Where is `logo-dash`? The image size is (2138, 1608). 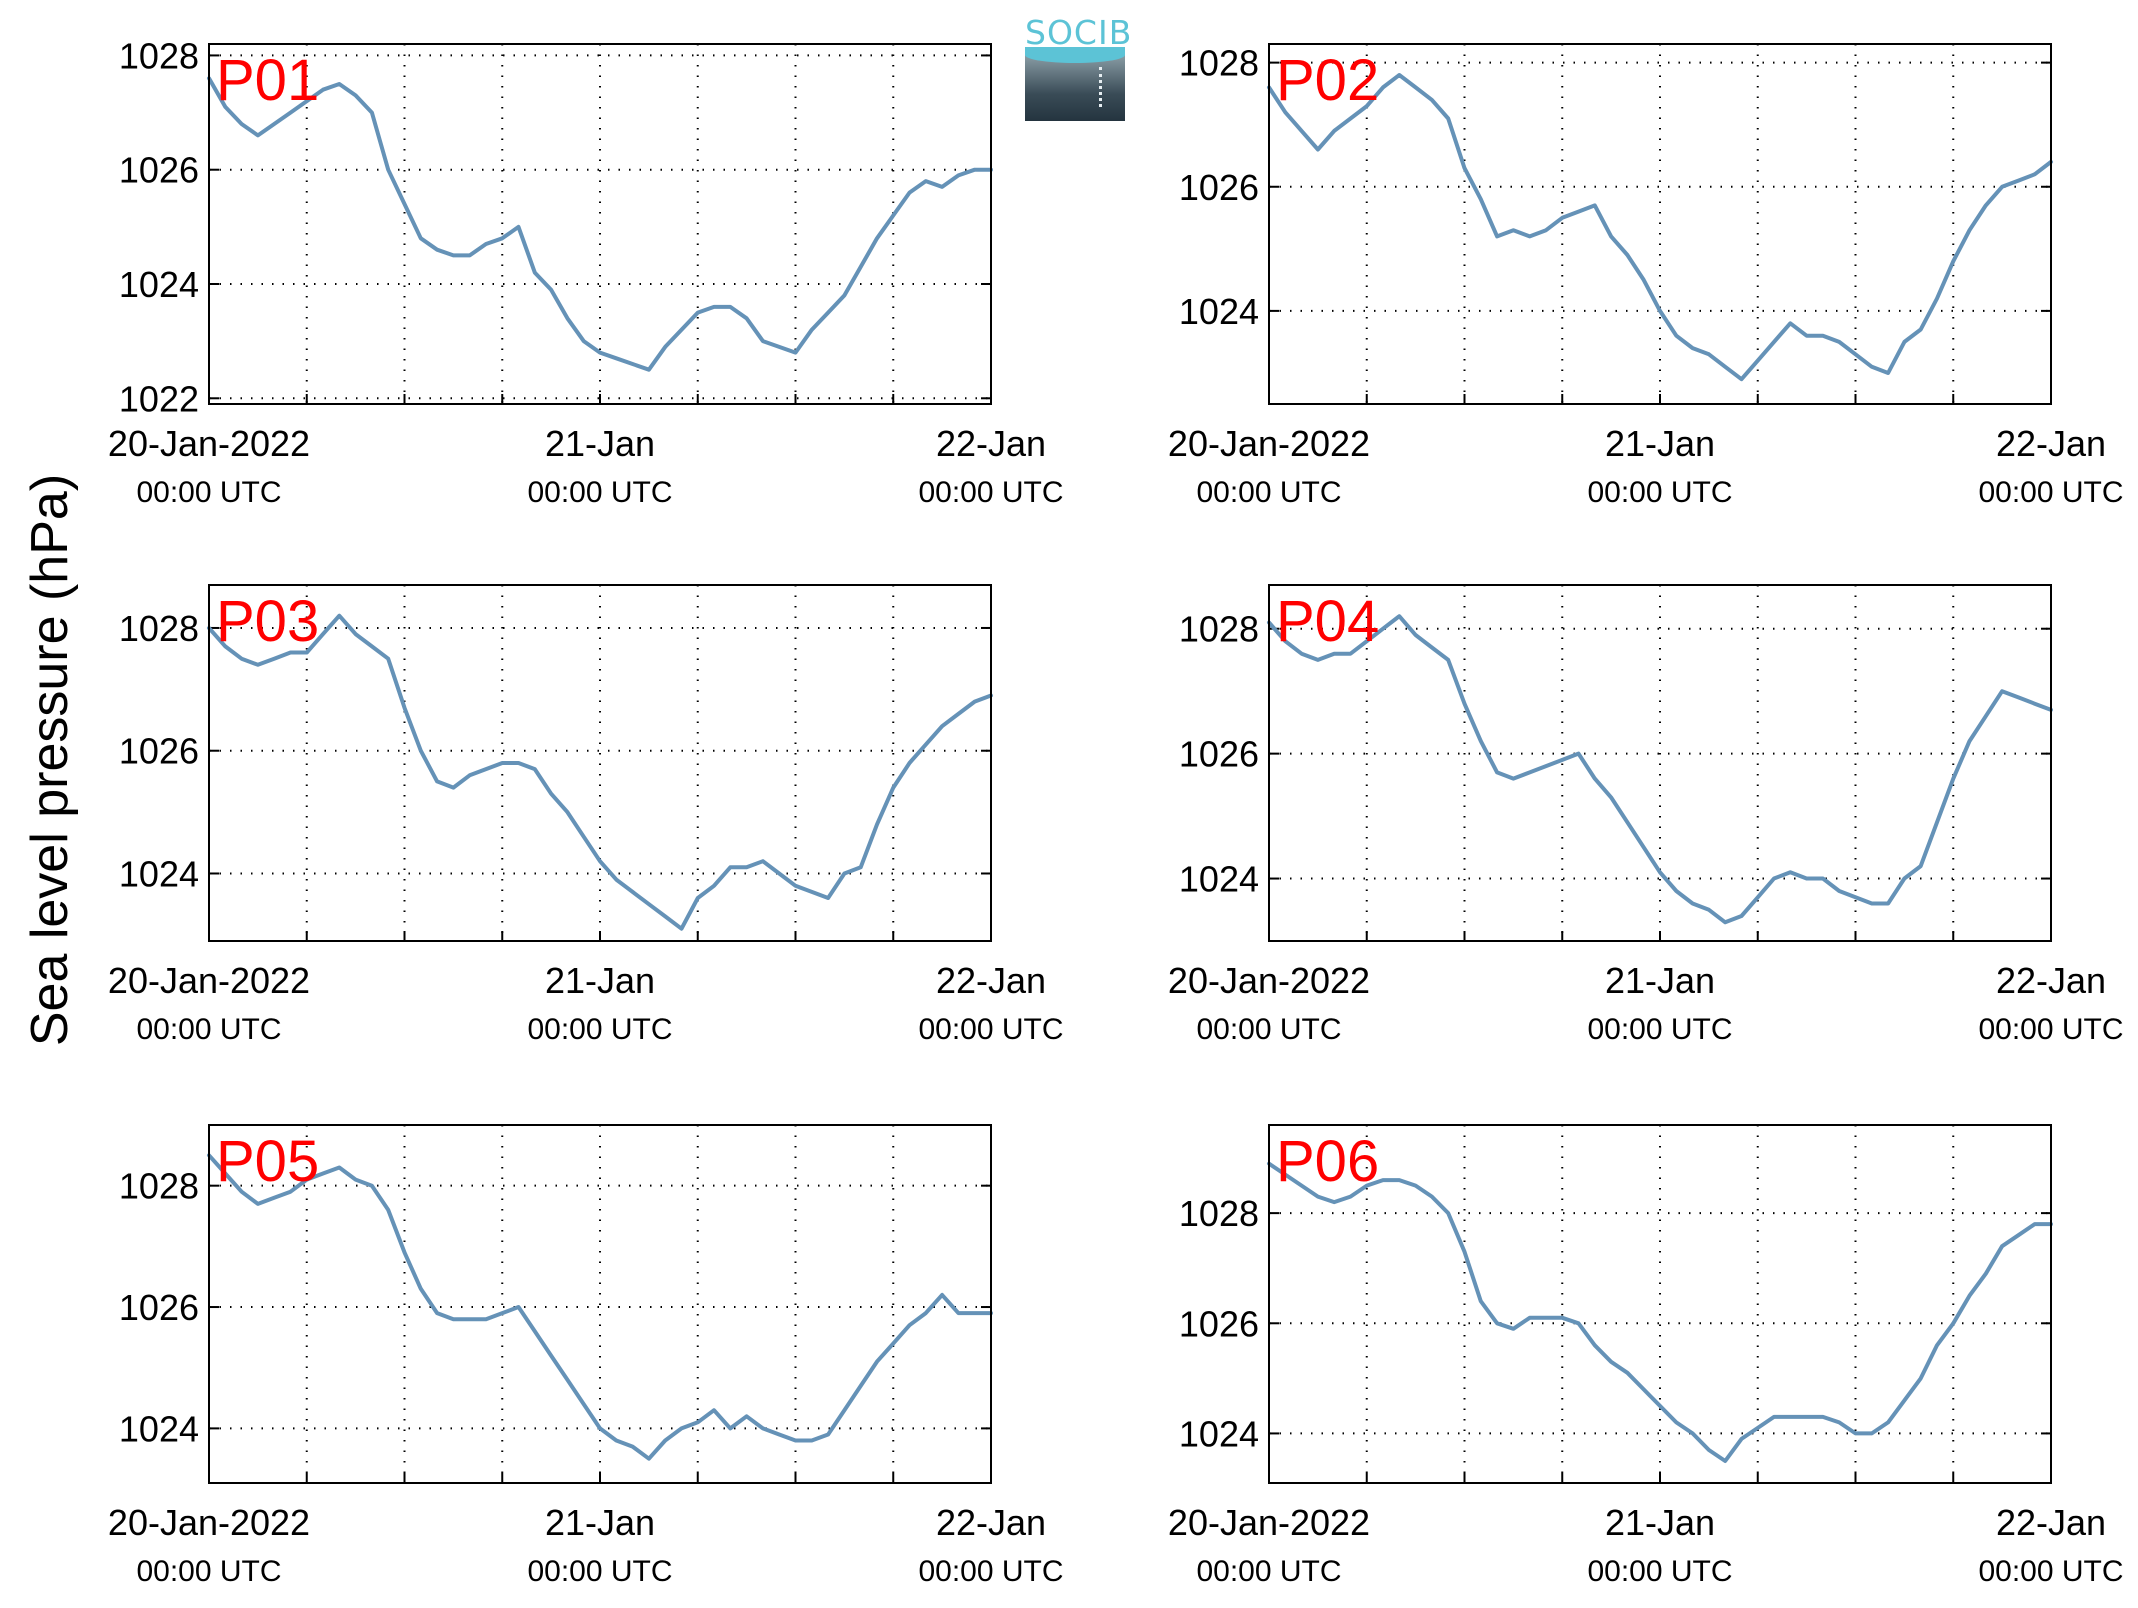
logo-dash is located at coordinates (1102, 87).